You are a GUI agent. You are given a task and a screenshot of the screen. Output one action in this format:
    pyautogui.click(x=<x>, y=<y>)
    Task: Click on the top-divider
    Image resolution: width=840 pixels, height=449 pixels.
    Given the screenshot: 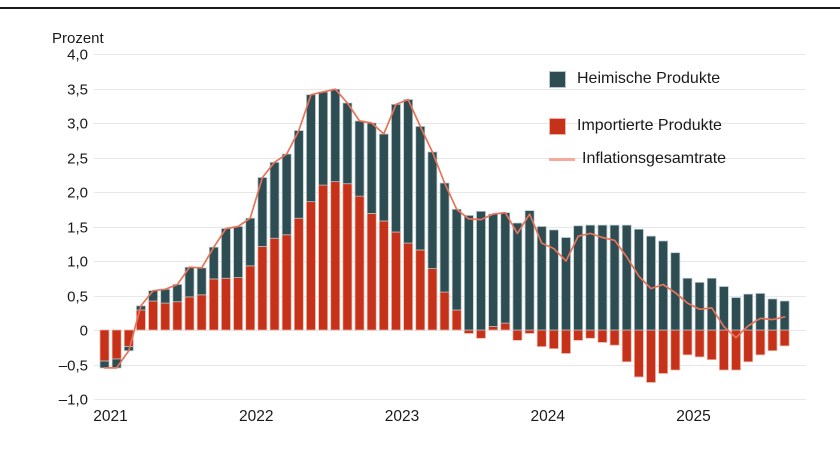 What is the action you would take?
    pyautogui.click(x=420, y=8)
    